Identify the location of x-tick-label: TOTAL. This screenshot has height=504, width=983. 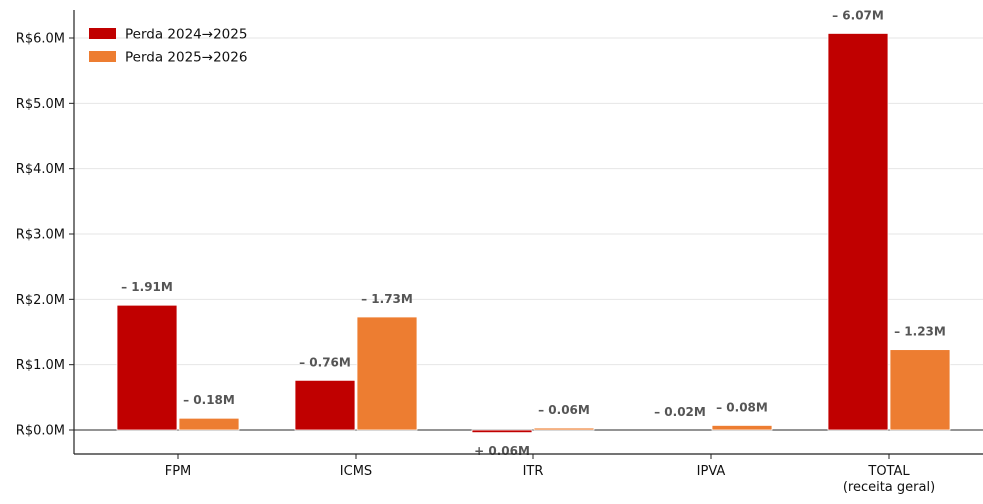
(888, 471).